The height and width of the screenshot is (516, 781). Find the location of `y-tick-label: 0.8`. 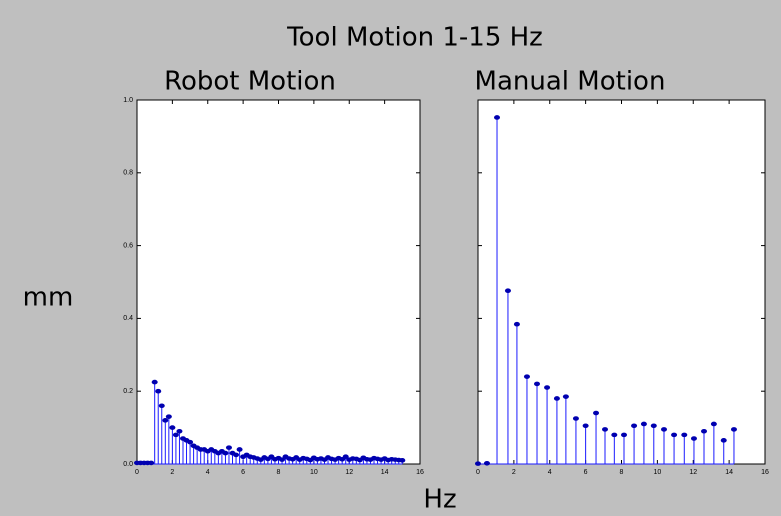

y-tick-label: 0.8 is located at coordinates (128, 173).